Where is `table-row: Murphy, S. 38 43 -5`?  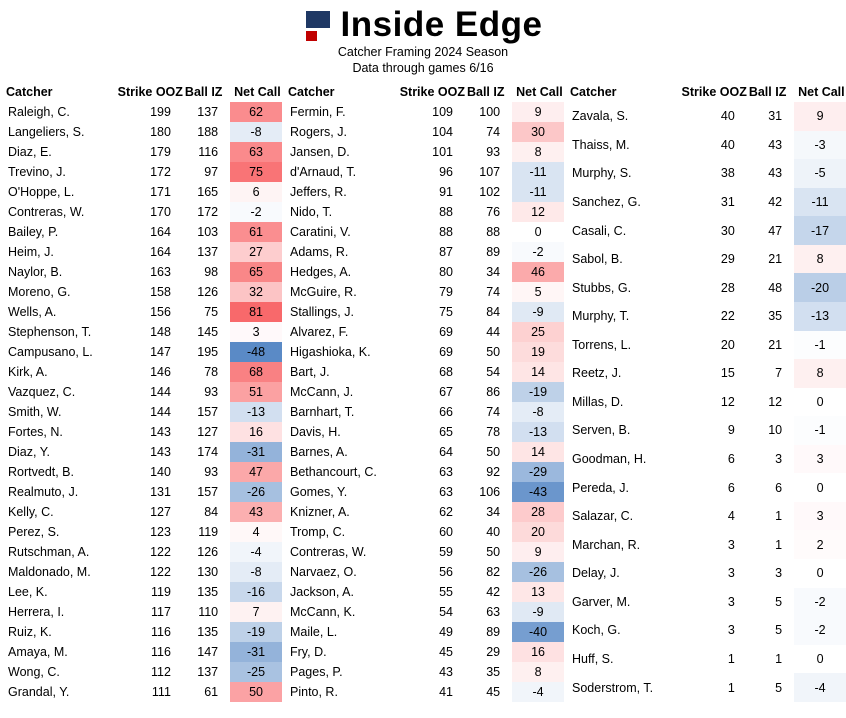
table-row: Murphy, S. 38 43 -5 is located at coordinates (708, 173).